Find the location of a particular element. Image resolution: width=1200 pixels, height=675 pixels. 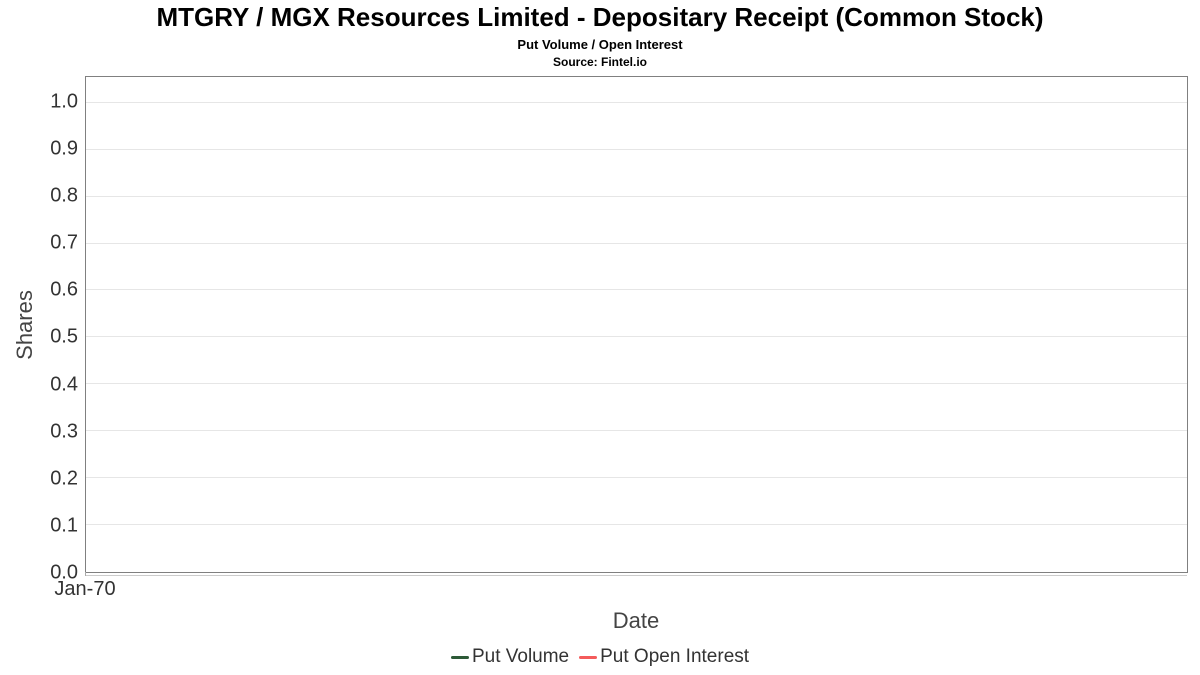

y-tick-label: 1.0 is located at coordinates (64, 101).